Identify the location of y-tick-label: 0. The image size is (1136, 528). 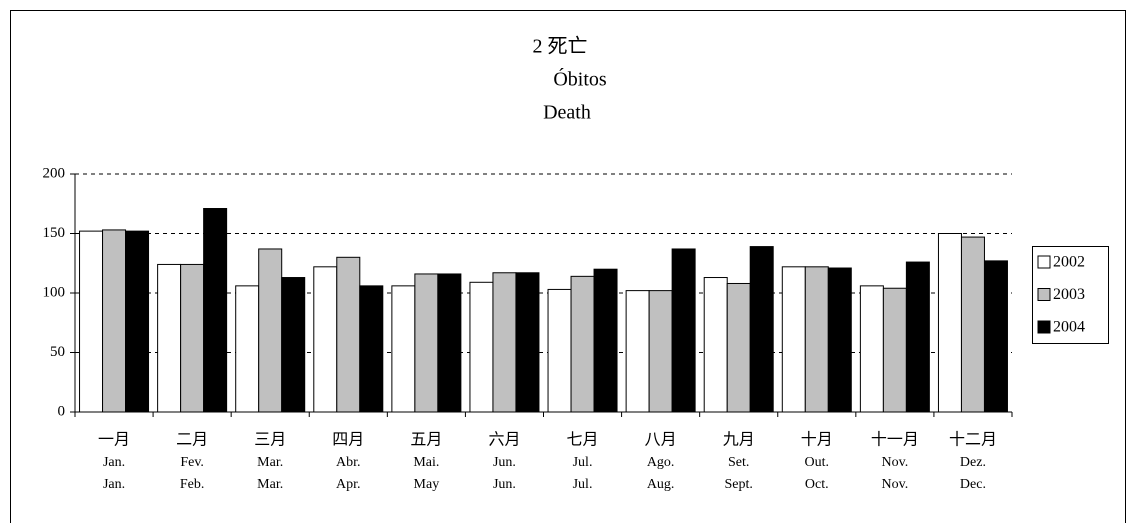
(62, 411).